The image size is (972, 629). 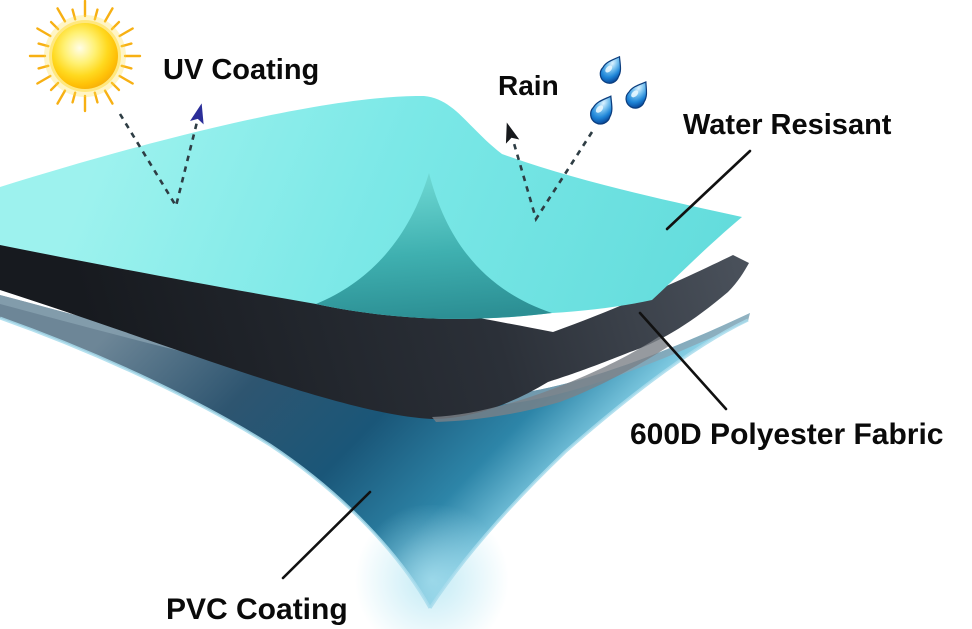 What do you see at coordinates (434, 246) in the screenshot?
I see `top-sheet-underside` at bounding box center [434, 246].